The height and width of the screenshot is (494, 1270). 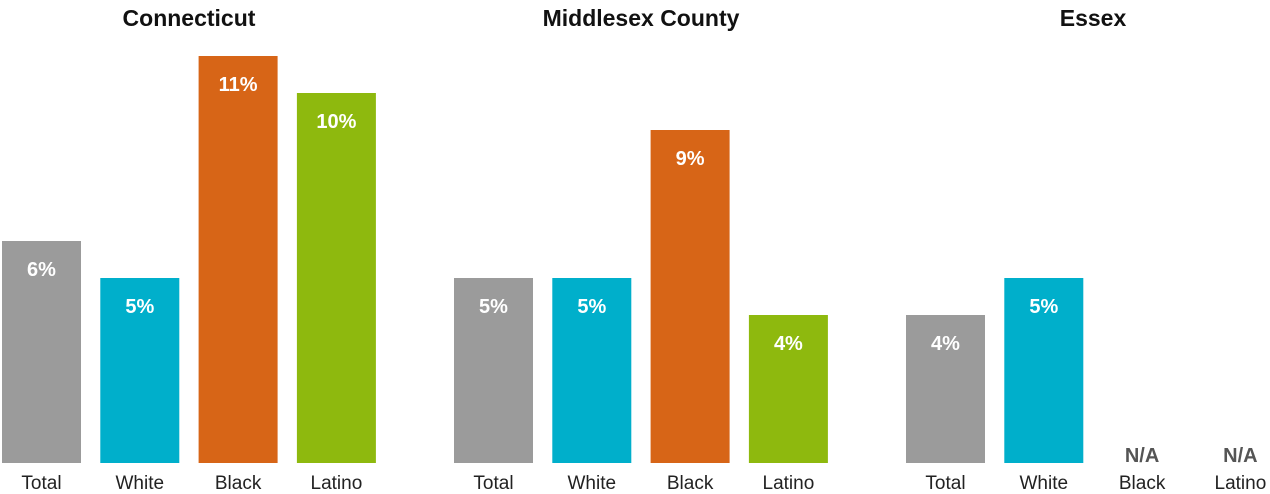 I want to click on panel-title: Essex, so click(x=1093, y=18).